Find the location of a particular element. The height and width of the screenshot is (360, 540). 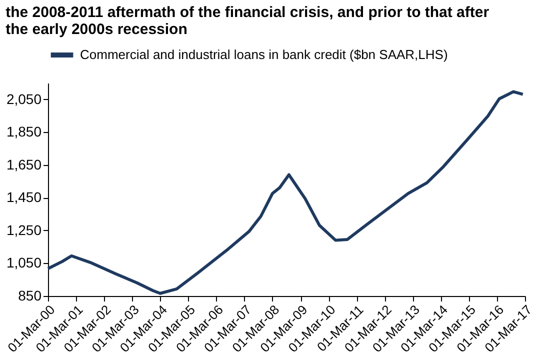

y-tick-label: 850 is located at coordinates (30, 296).